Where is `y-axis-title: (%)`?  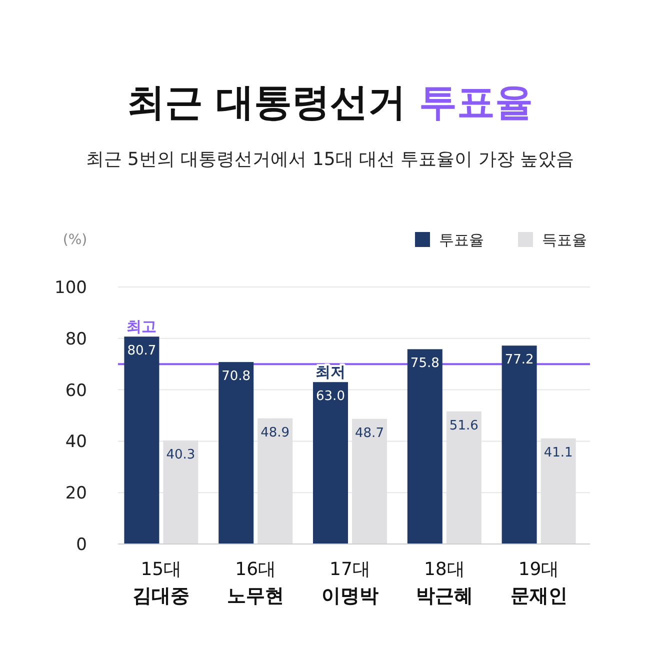 y-axis-title: (%) is located at coordinates (75, 240).